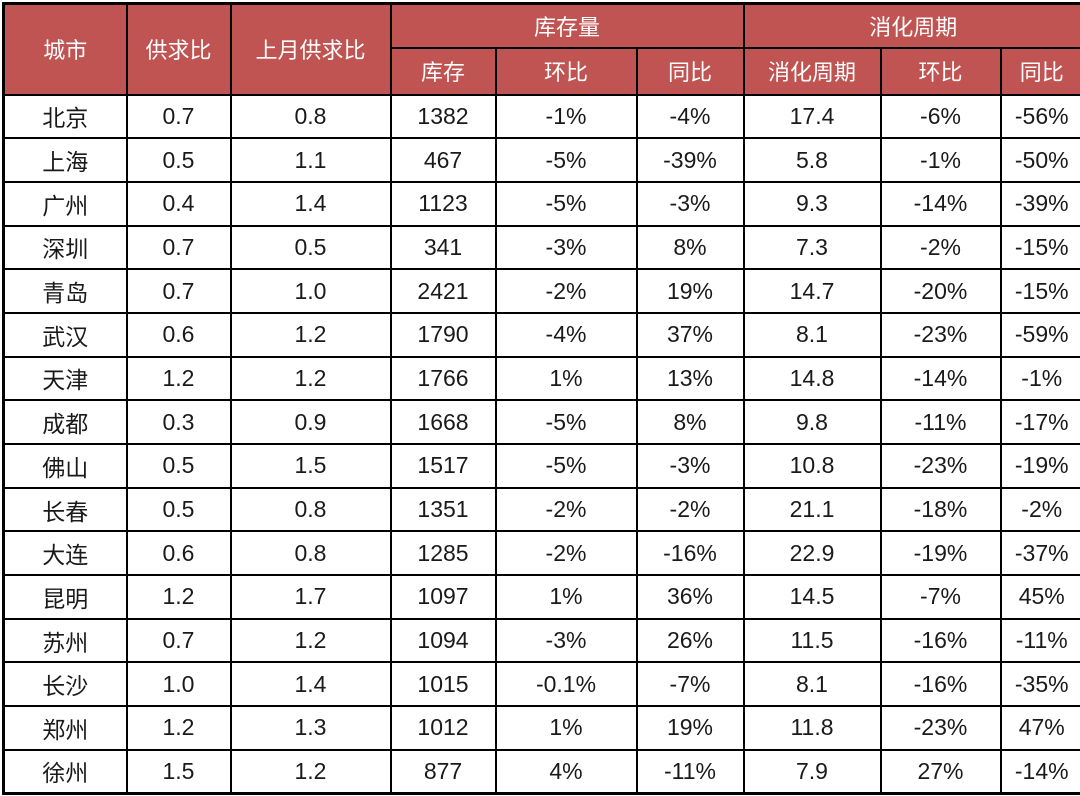  I want to click on table-row: 成都 0.3 0.9 1668 -5% 8% 9.8 -11% -17%, so click(541, 422).